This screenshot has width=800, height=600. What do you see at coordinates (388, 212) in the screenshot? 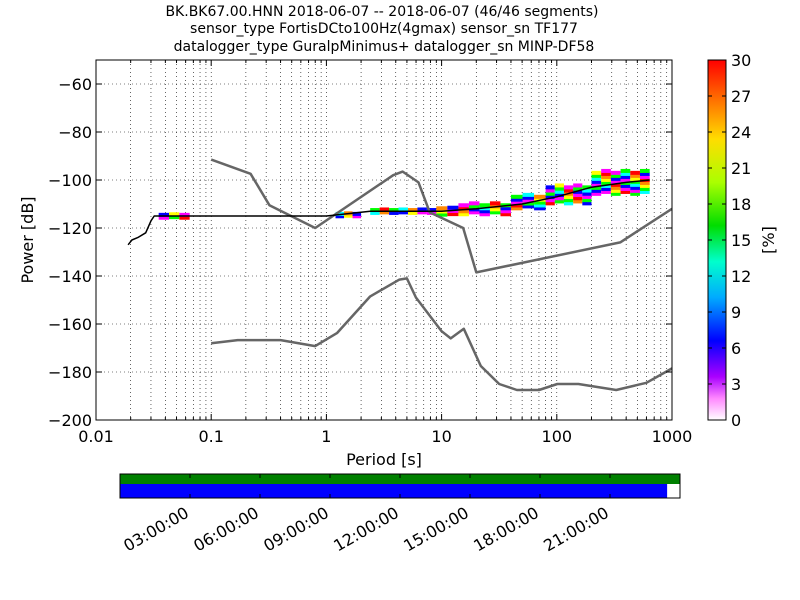
I see `series-line-mode-ppsd` at bounding box center [388, 212].